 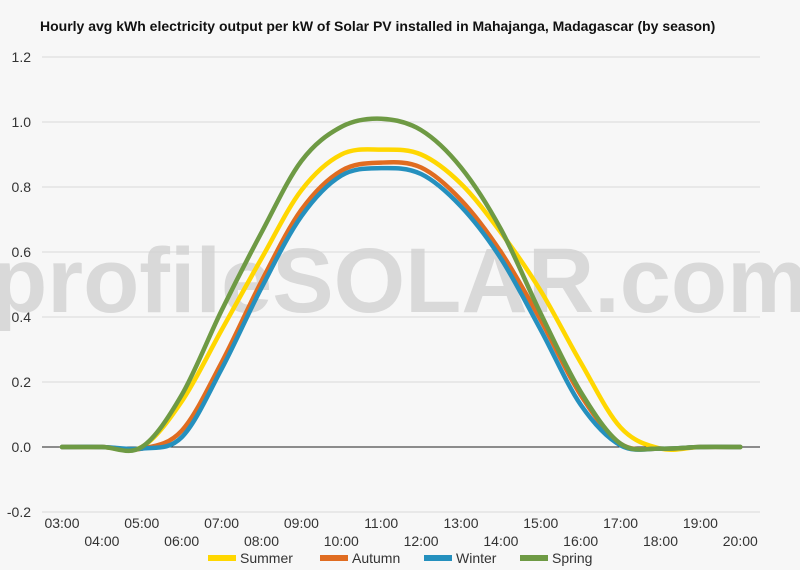 What do you see at coordinates (660, 541) in the screenshot?
I see `x-tick-label: 18:00` at bounding box center [660, 541].